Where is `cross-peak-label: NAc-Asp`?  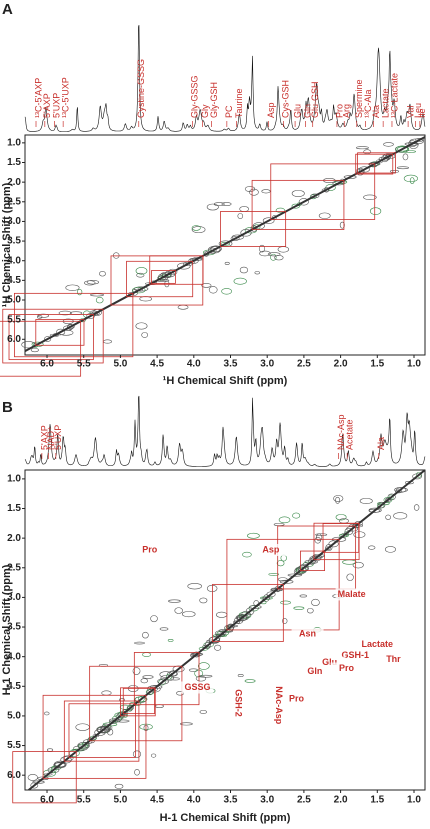 cross-peak-label: NAc-Asp is located at coordinates (279, 705).